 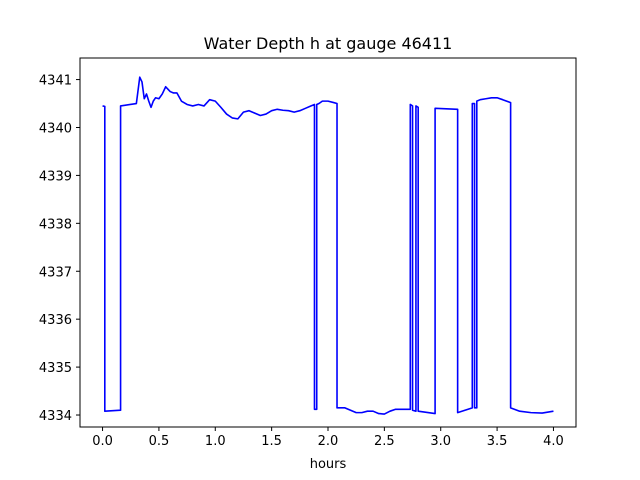 I want to click on y-tick-label: 4335, so click(x=55, y=368).